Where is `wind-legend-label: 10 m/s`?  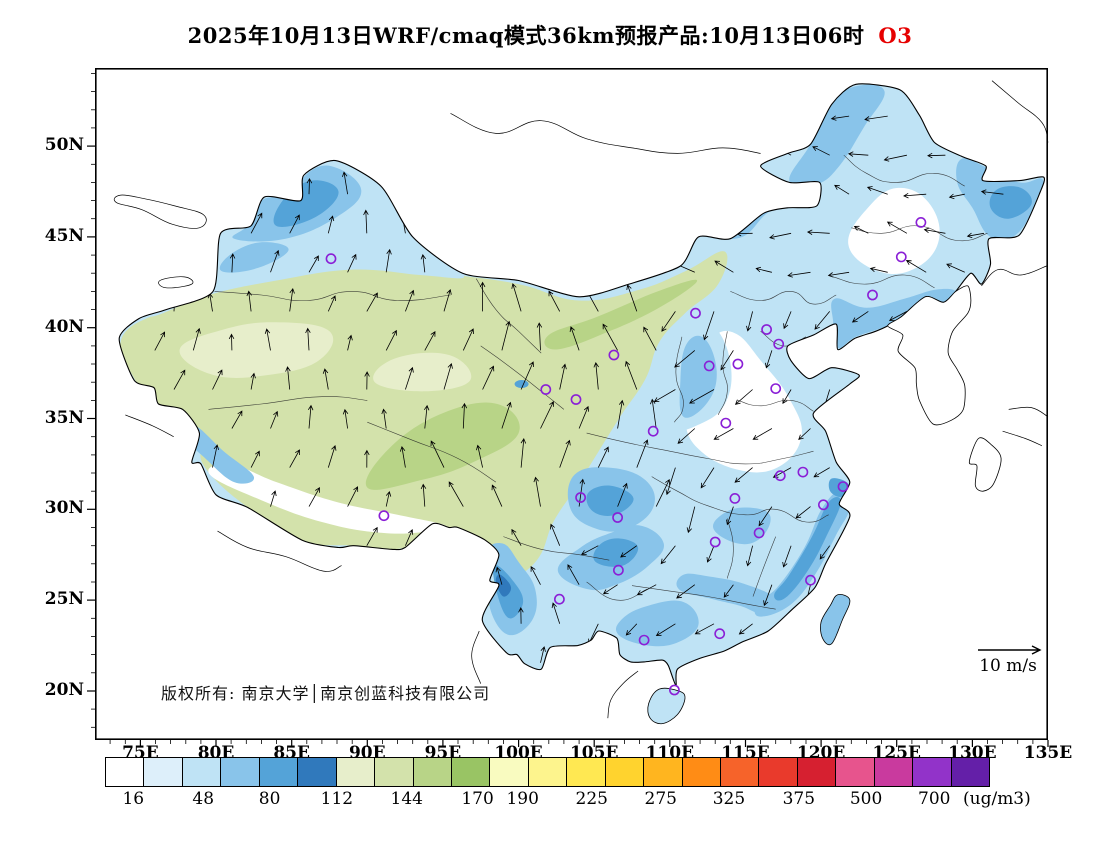 wind-legend-label: 10 m/s is located at coordinates (1008, 666).